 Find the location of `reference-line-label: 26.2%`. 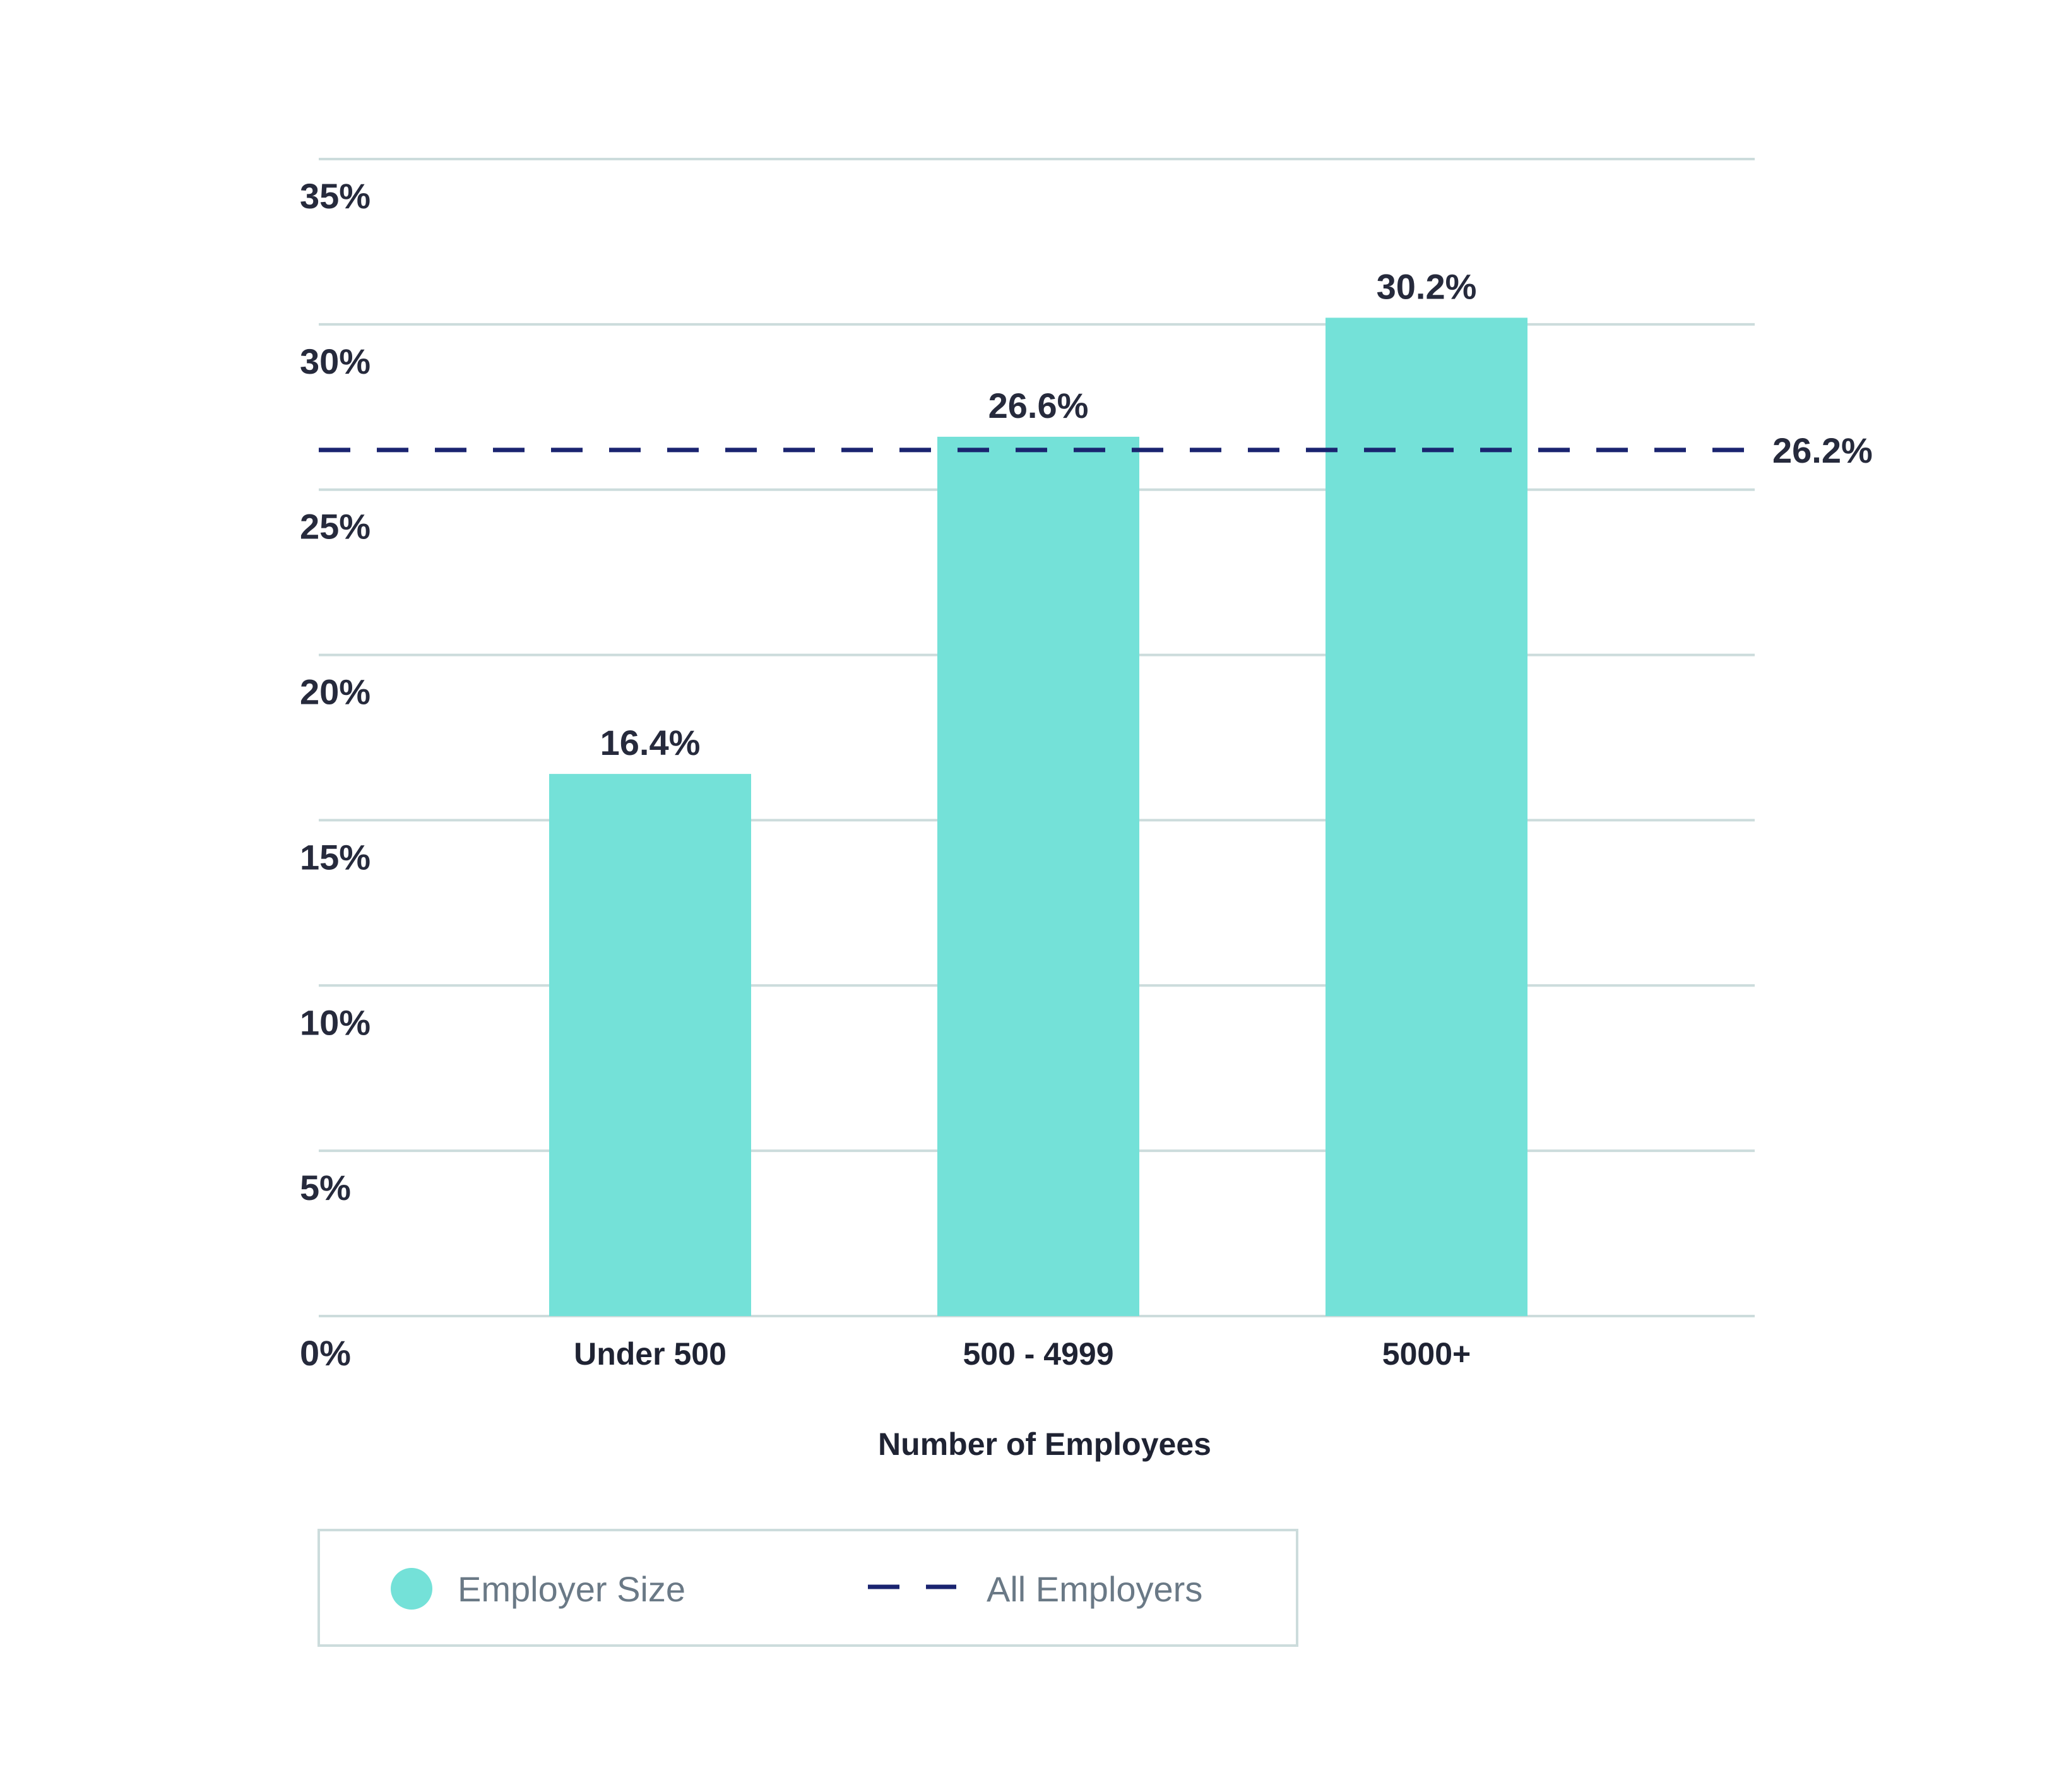

reference-line-label: 26.2% is located at coordinates (1822, 450).